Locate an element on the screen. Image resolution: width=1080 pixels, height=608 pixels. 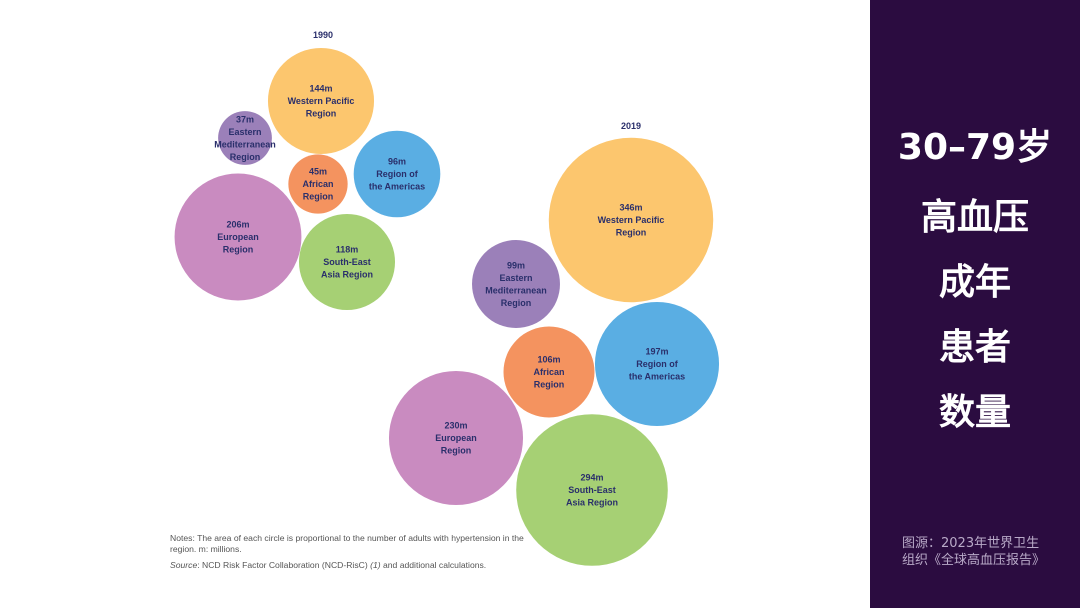
bubble-value-2019-western-pacific-region: 346m is located at coordinates (630, 208).